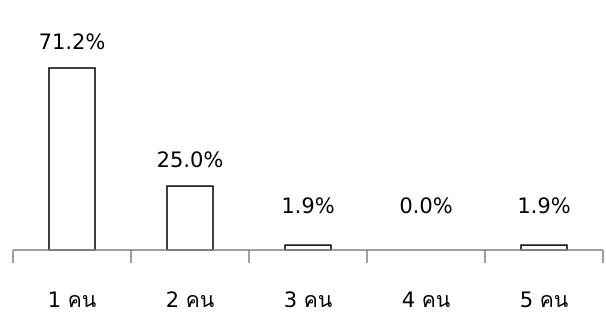  What do you see at coordinates (308, 256) in the screenshot?
I see `x-axis` at bounding box center [308, 256].